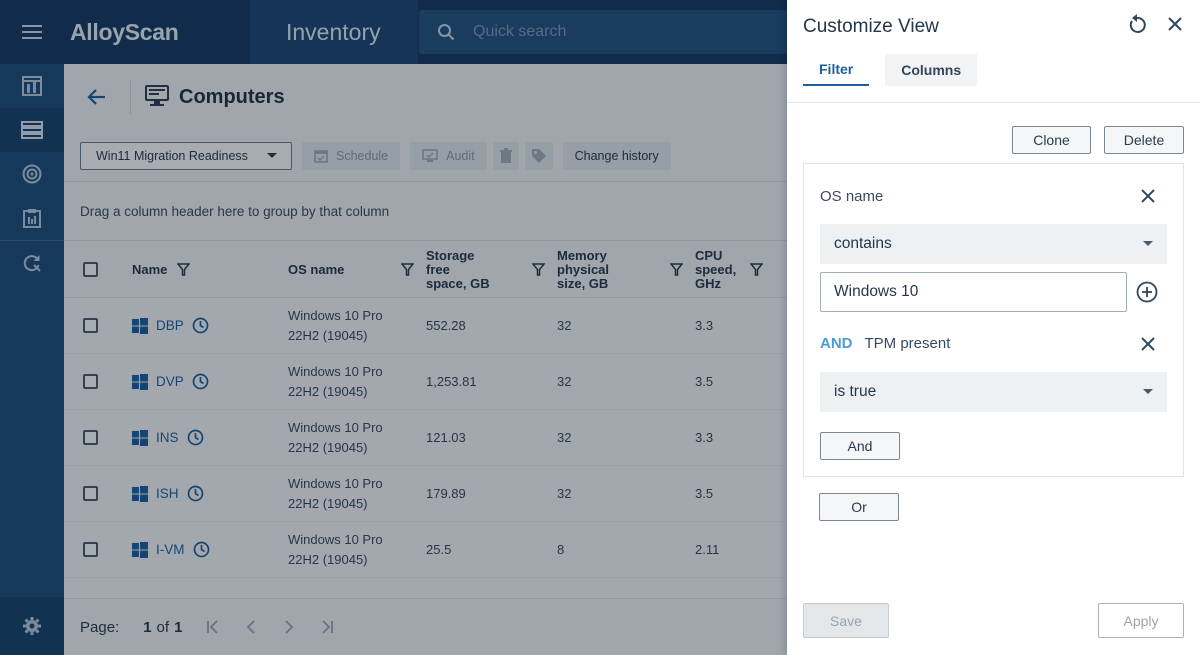 Image resolution: width=1200 pixels, height=655 pixels. I want to click on storage-cell: 552.28, so click(446, 325).